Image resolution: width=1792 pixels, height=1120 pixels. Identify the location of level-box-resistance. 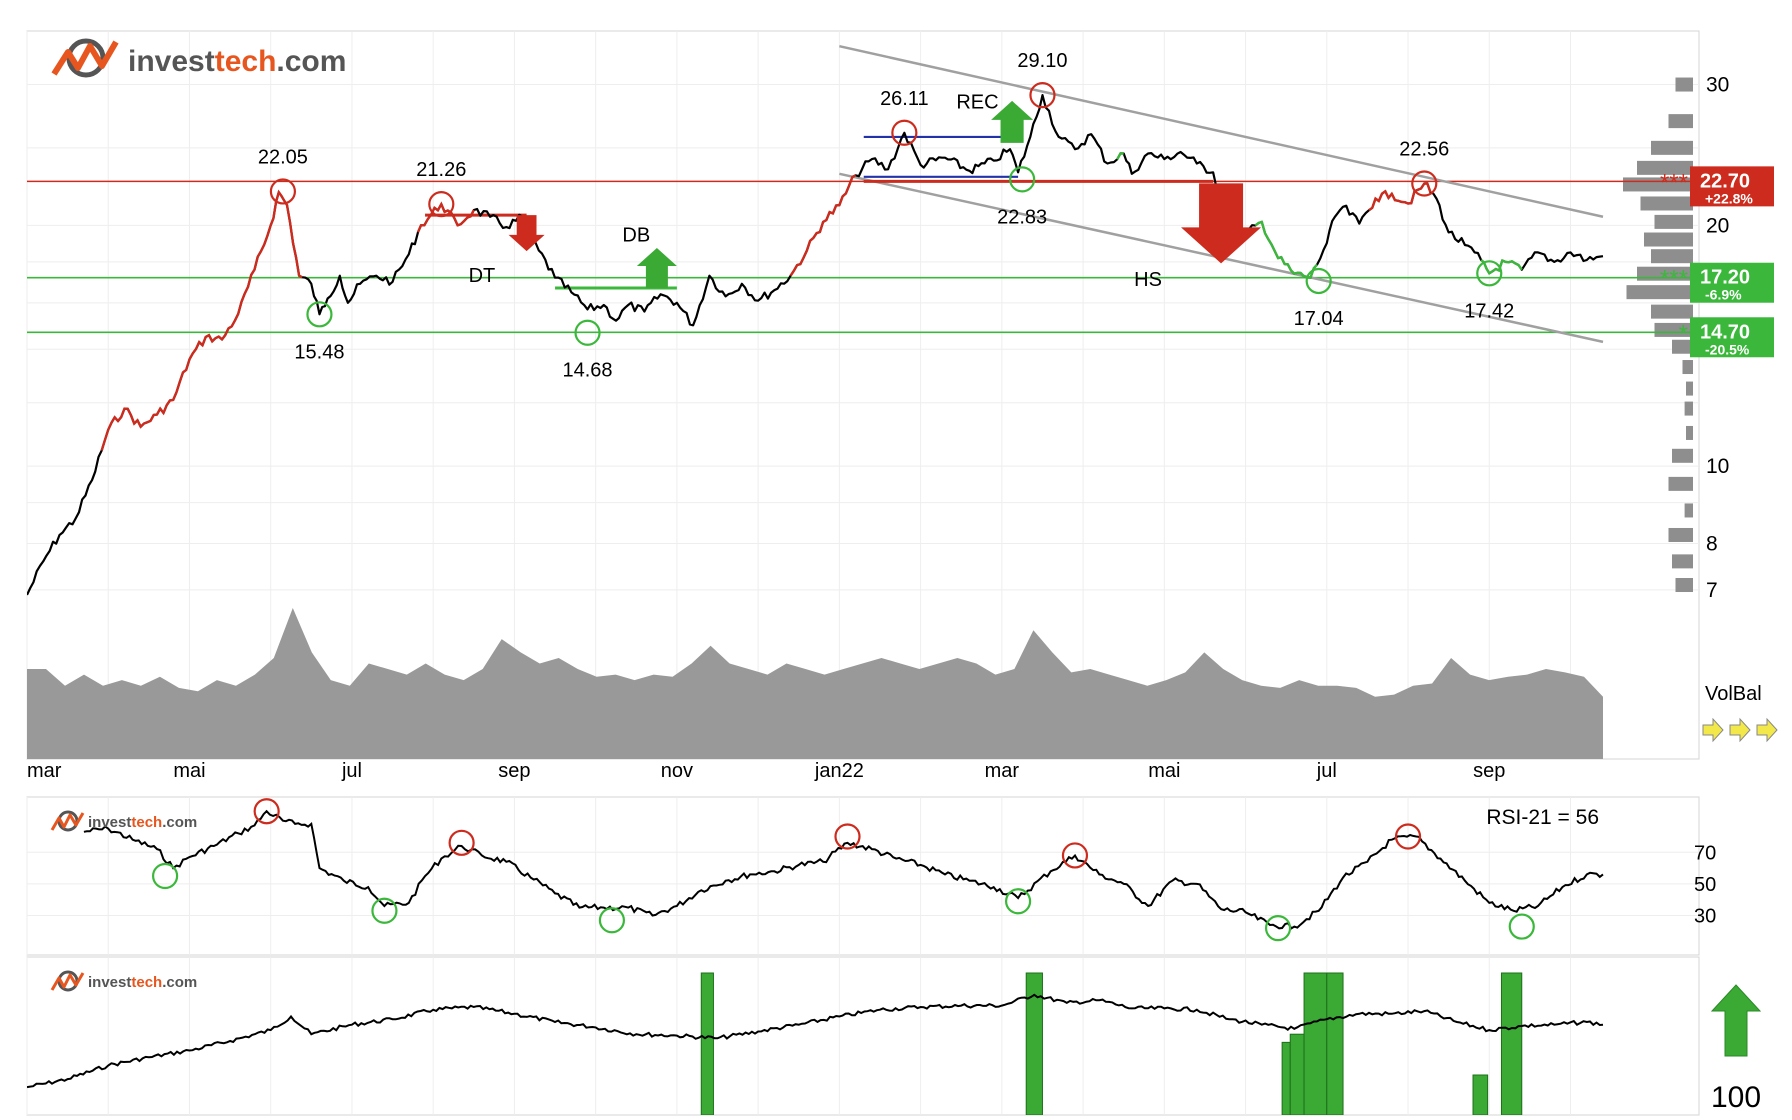
(1732, 186).